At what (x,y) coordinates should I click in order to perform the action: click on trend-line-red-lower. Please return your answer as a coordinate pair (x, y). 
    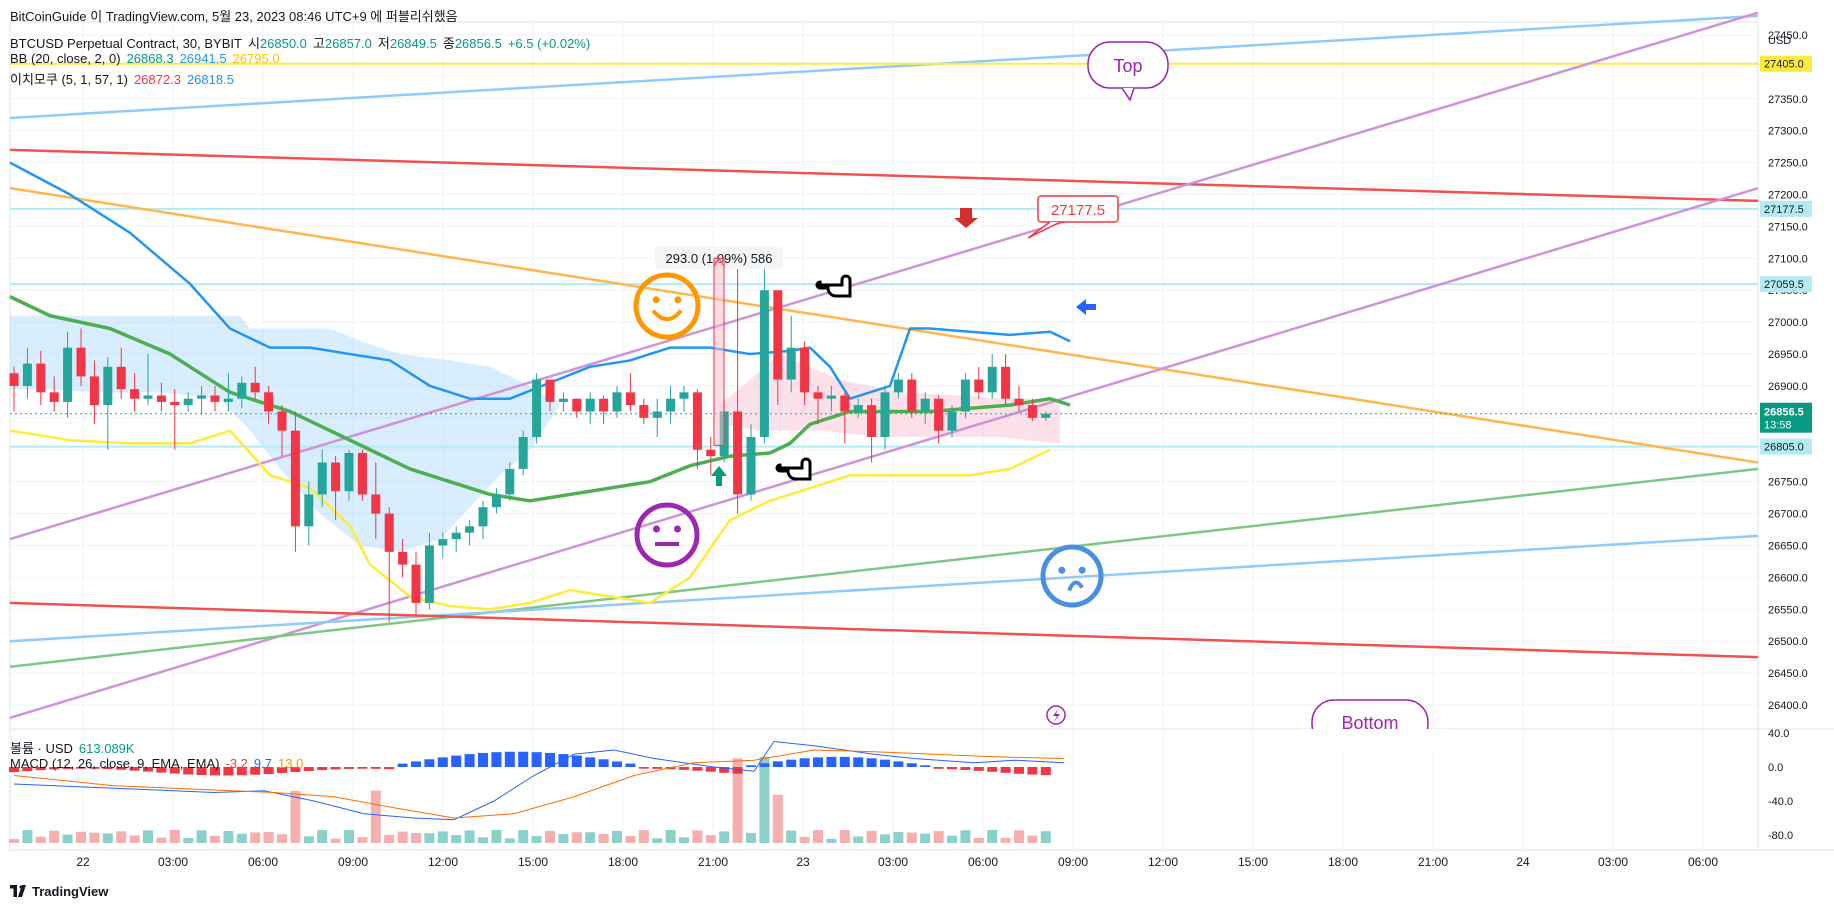
    Looking at the image, I should click on (884, 630).